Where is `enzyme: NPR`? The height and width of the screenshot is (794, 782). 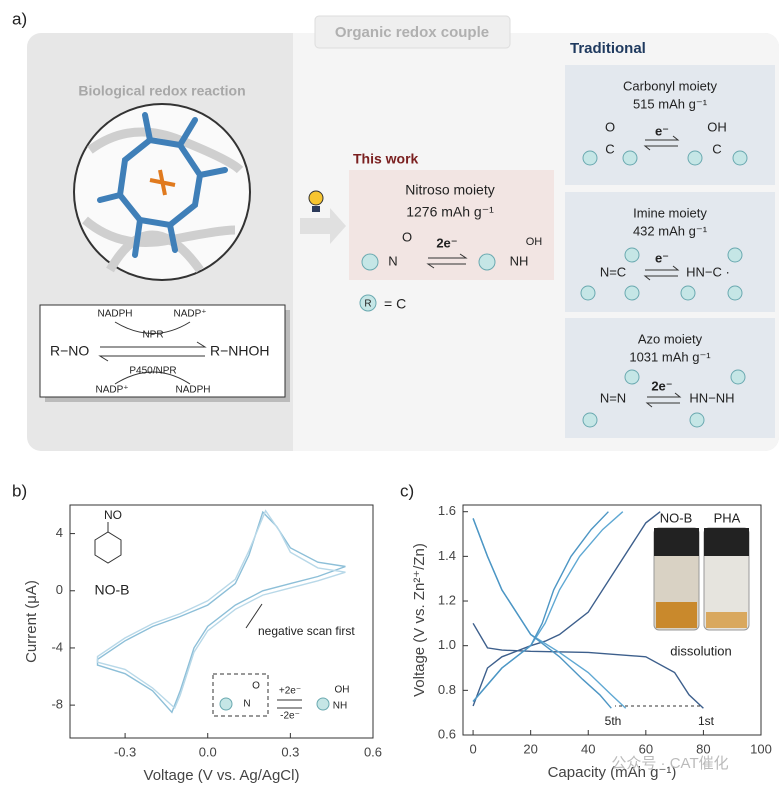 enzyme: NPR is located at coordinates (152, 335).